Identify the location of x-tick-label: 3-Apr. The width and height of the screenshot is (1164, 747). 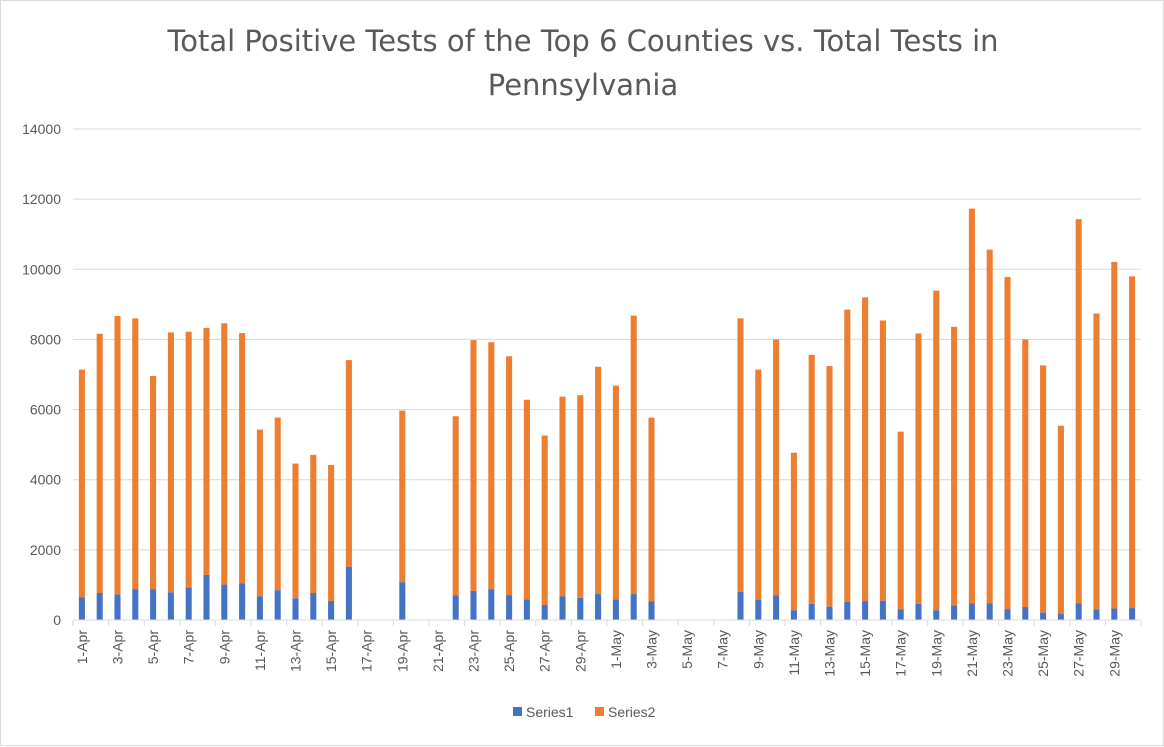
(118, 647).